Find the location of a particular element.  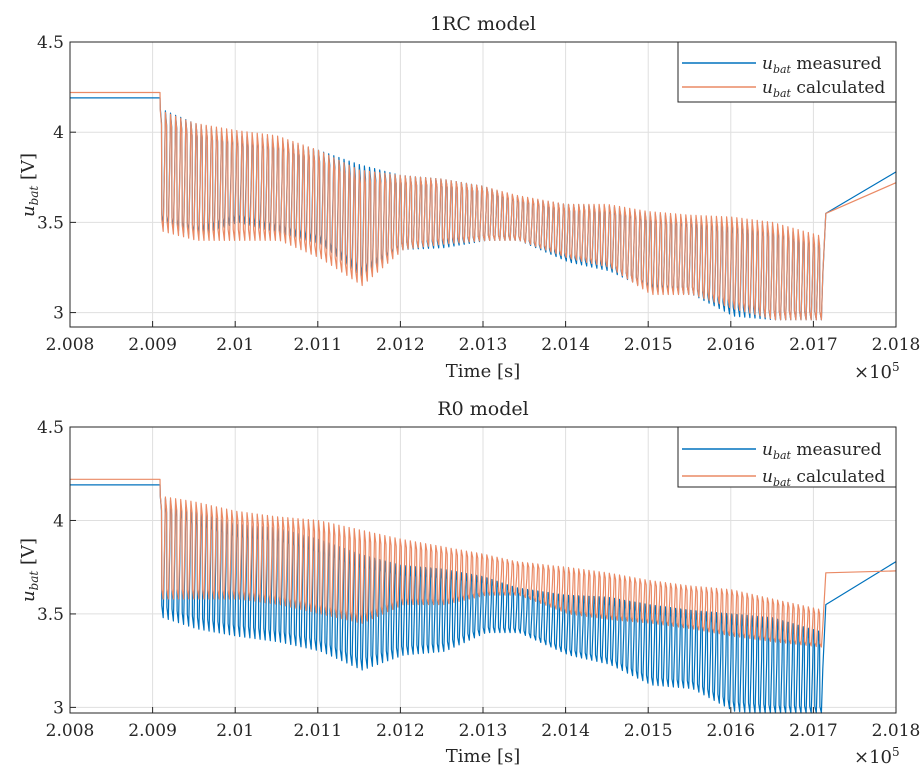

chart-title: 1RC model is located at coordinates (483, 24).